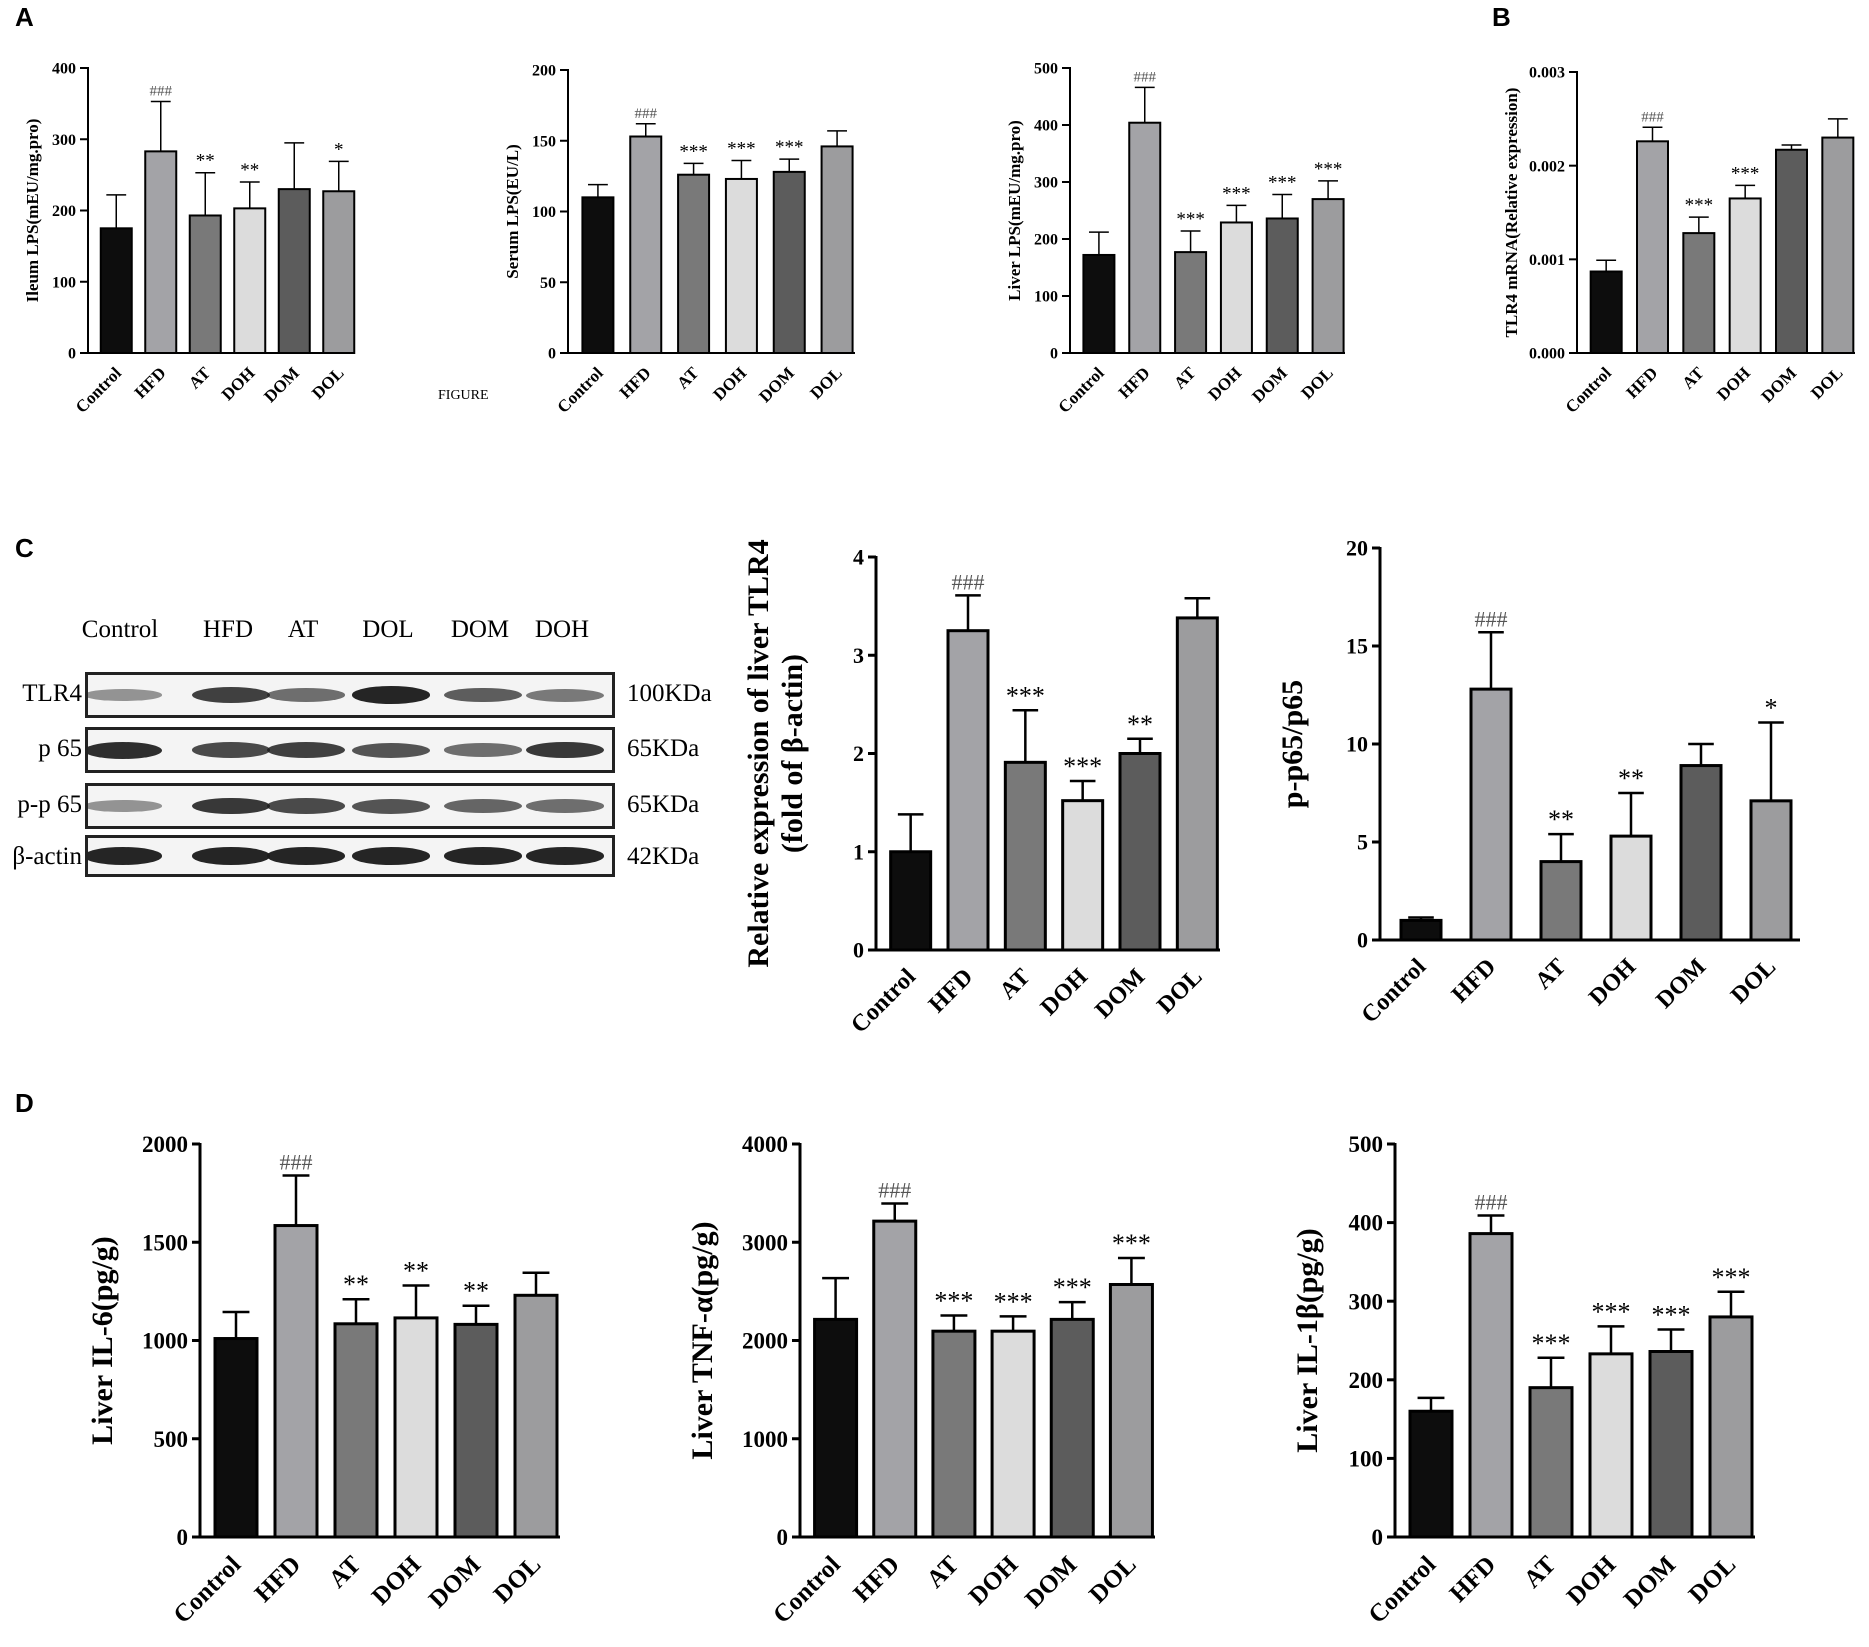 The width and height of the screenshot is (1869, 1647). What do you see at coordinates (165, 1242) in the screenshot?
I see `y-tick-label: 1500` at bounding box center [165, 1242].